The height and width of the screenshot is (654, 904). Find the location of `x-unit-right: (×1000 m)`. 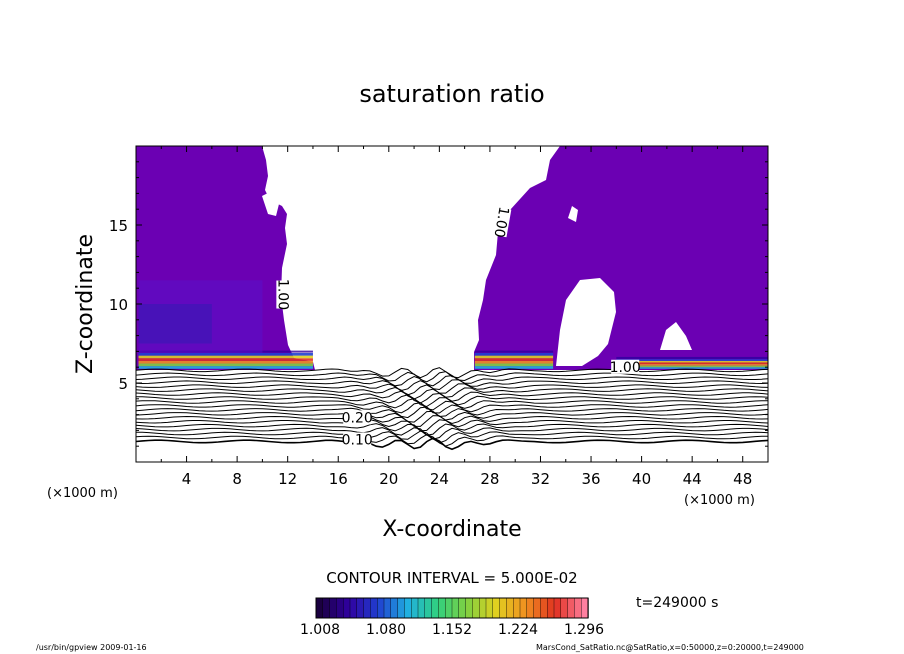

x-unit-right: (×1000 m) is located at coordinates (719, 500).